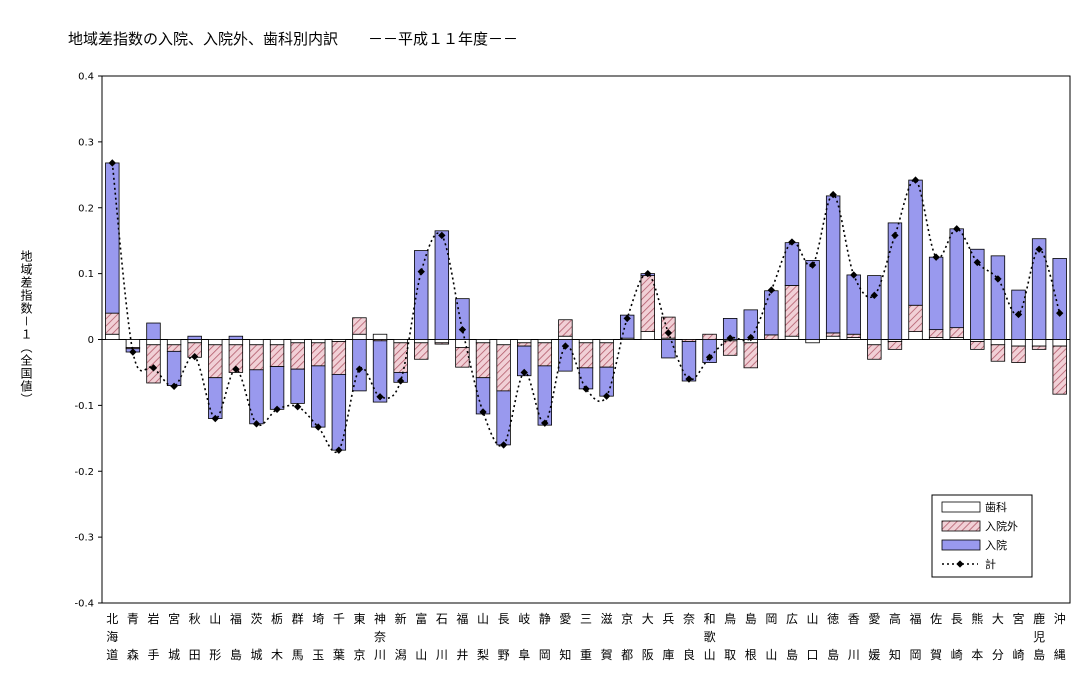 Image resolution: width=1083 pixels, height=679 pixels. I want to click on x-tick-label: 栃木, so click(277, 637).